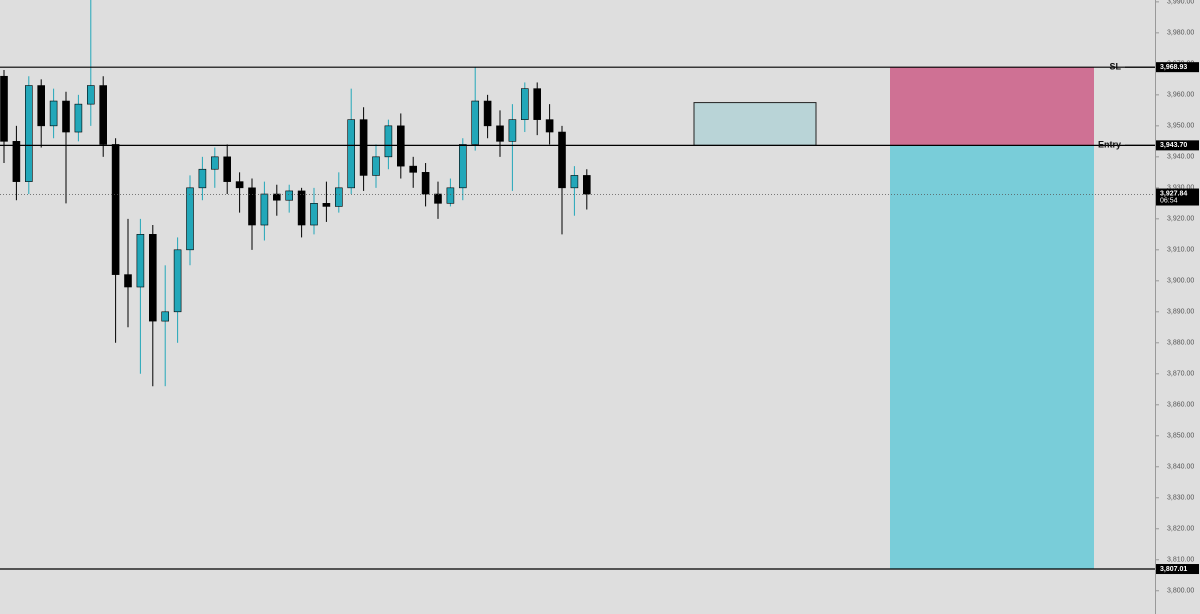  What do you see at coordinates (1180, 219) in the screenshot?
I see `y-tick-label: 3,920.00` at bounding box center [1180, 219].